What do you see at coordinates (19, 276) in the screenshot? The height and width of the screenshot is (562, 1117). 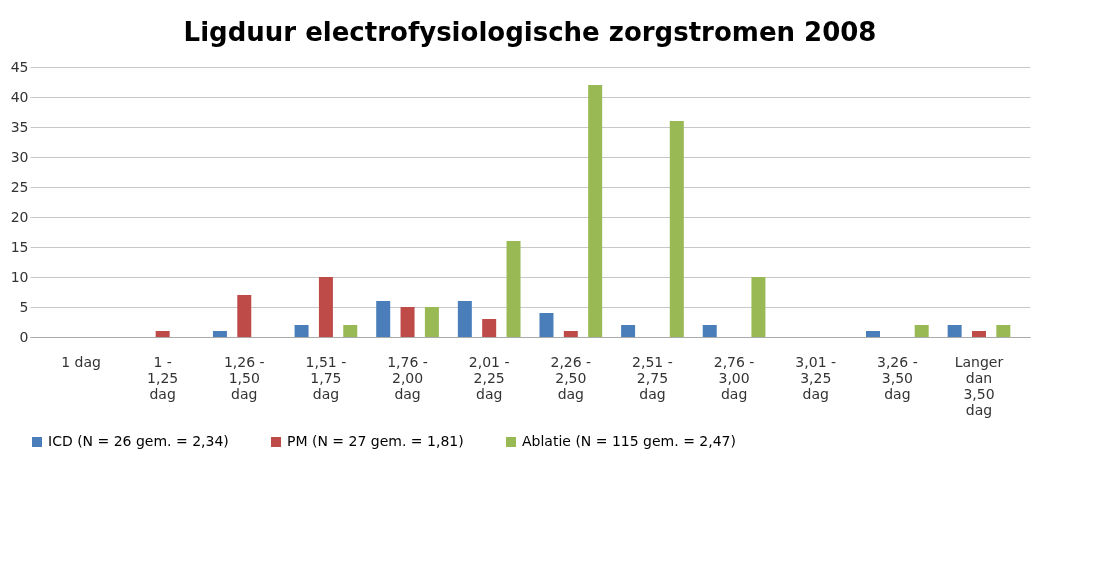 I see `y-tick-label: 10` at bounding box center [19, 276].